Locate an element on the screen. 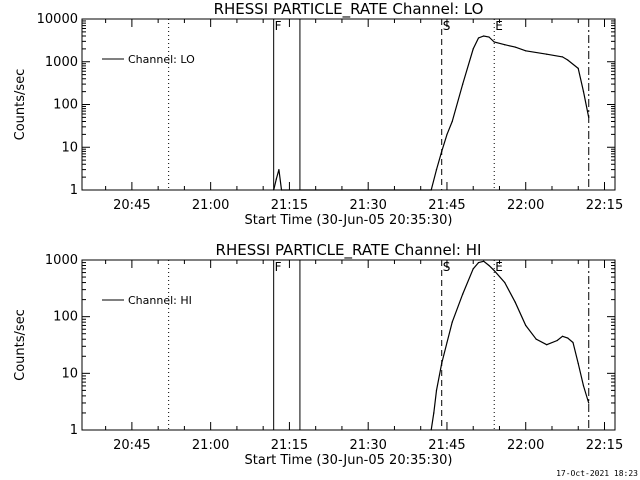 Image resolution: width=640 pixels, height=480 pixels. panel-2-title: RHESSI PARTICLE_RATE Channel: HI is located at coordinates (349, 250).